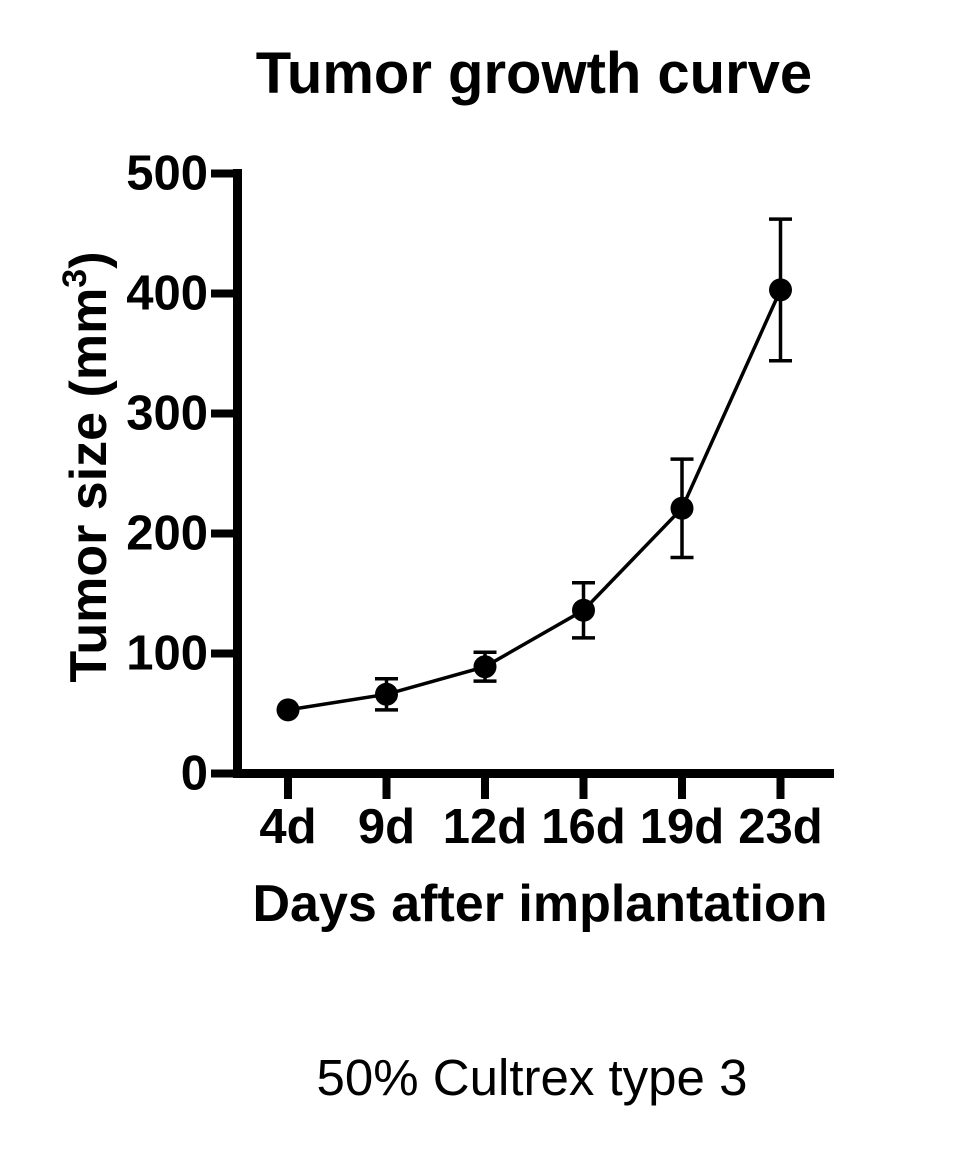 This screenshot has height=1151, width=968. Describe the element at coordinates (237, 473) in the screenshot. I see `y-axis-line` at that location.